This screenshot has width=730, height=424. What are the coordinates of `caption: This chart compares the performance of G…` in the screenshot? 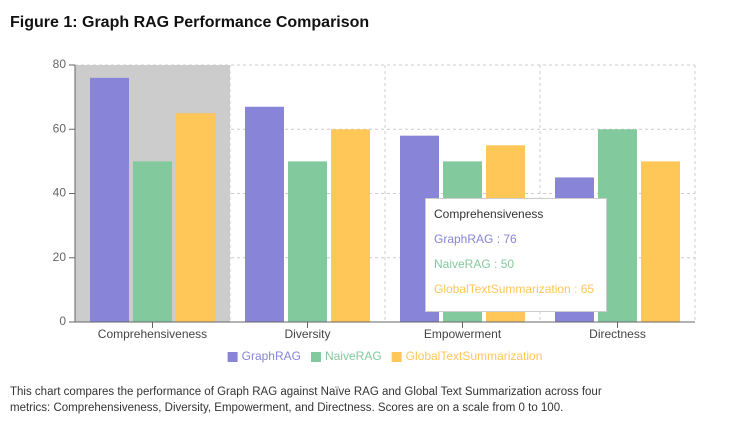 It's located at (306, 400).